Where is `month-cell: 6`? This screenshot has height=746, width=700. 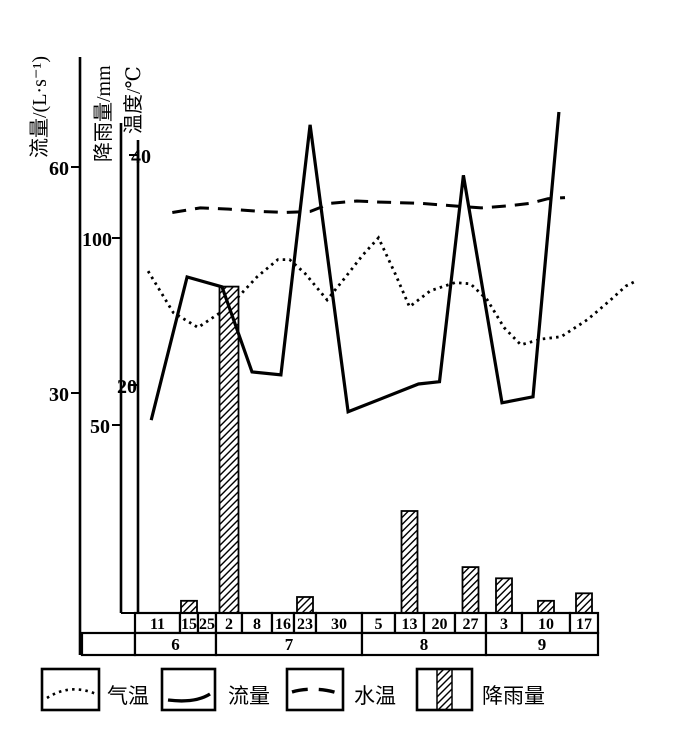 month-cell: 6 is located at coordinates (175, 644).